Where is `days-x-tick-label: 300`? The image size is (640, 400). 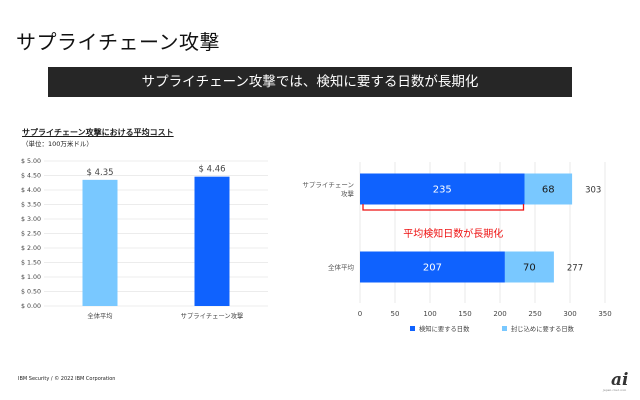 days-x-tick-label: 300 is located at coordinates (569, 314).